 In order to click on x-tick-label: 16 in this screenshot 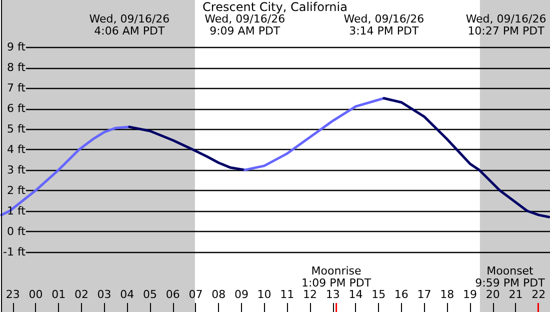, I will do `click(401, 294)`.